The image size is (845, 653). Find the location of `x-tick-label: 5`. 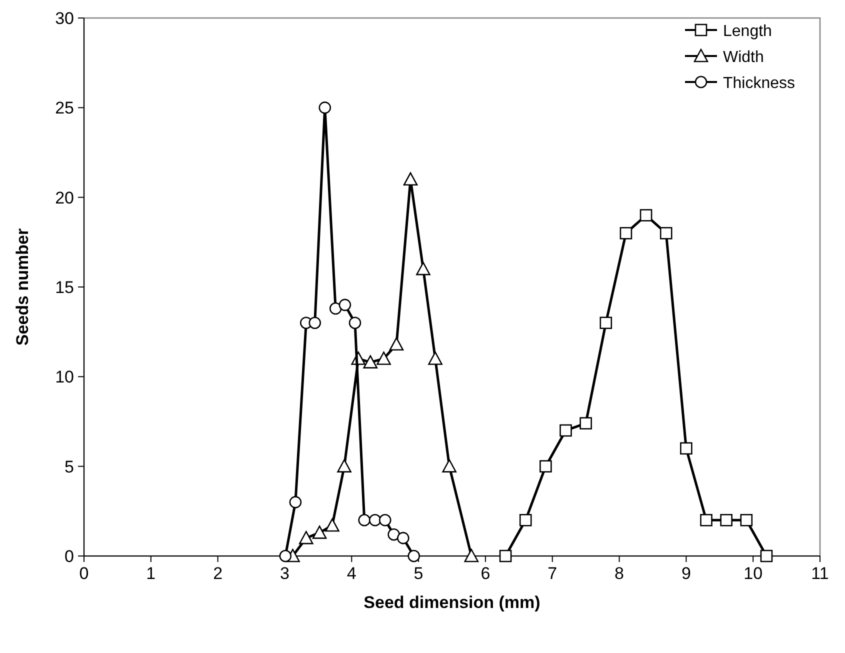

x-tick-label: 5 is located at coordinates (419, 573).